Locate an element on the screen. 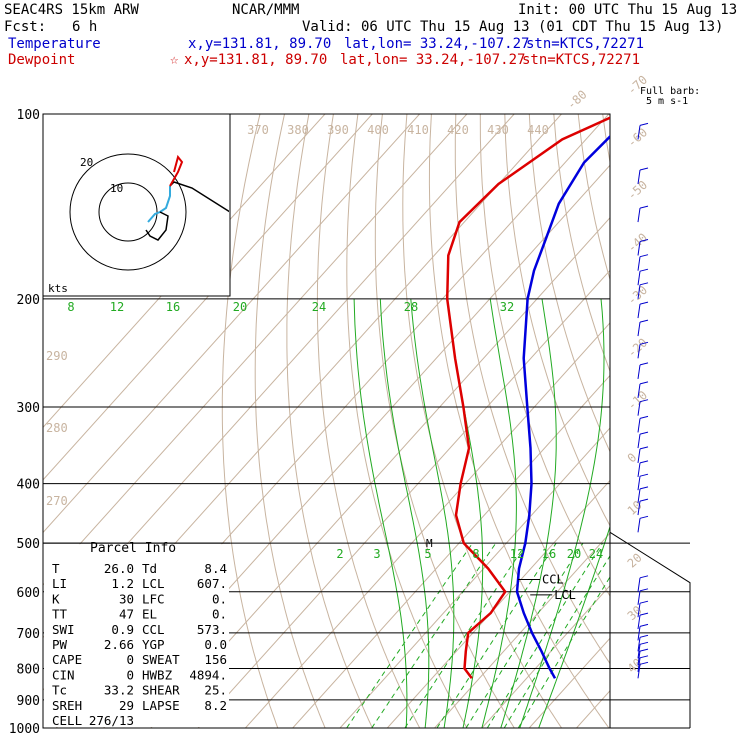 The width and height of the screenshot is (740, 740). model-title: SEAC4RS 15km ARW is located at coordinates (71, 10).